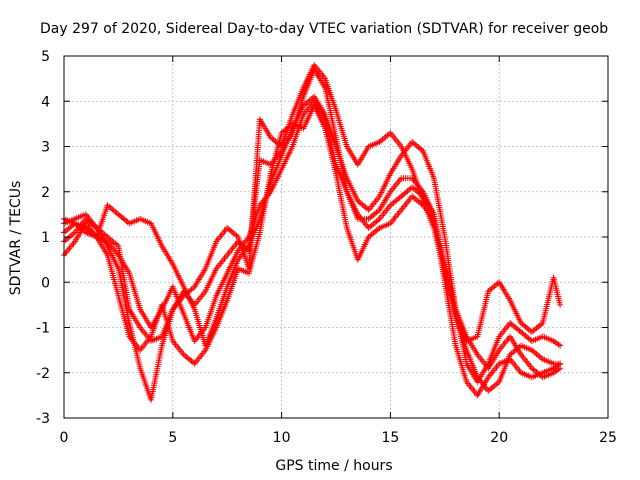 The height and width of the screenshot is (480, 640). Describe the element at coordinates (45, 193) in the screenshot. I see `y-tick-label: 2` at that location.